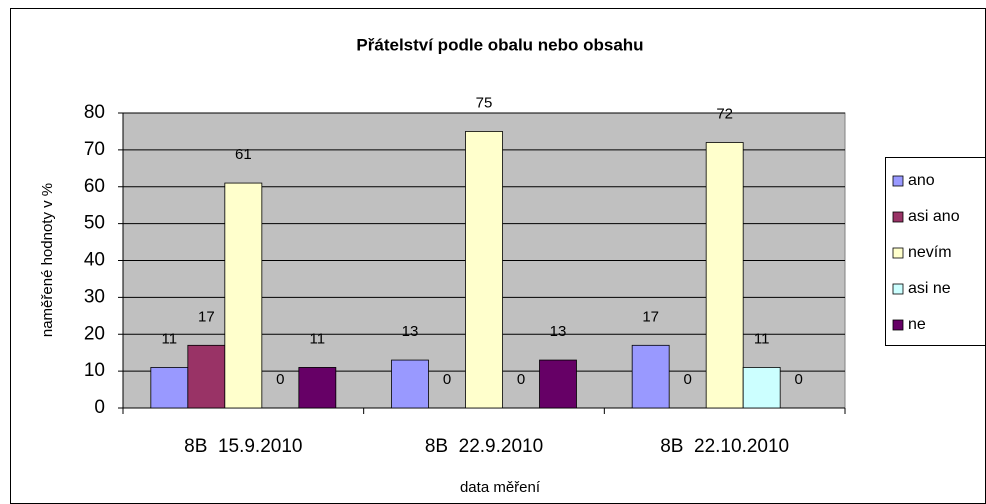 This screenshot has height=504, width=986. I want to click on y-tick-label: 30, so click(94, 296).